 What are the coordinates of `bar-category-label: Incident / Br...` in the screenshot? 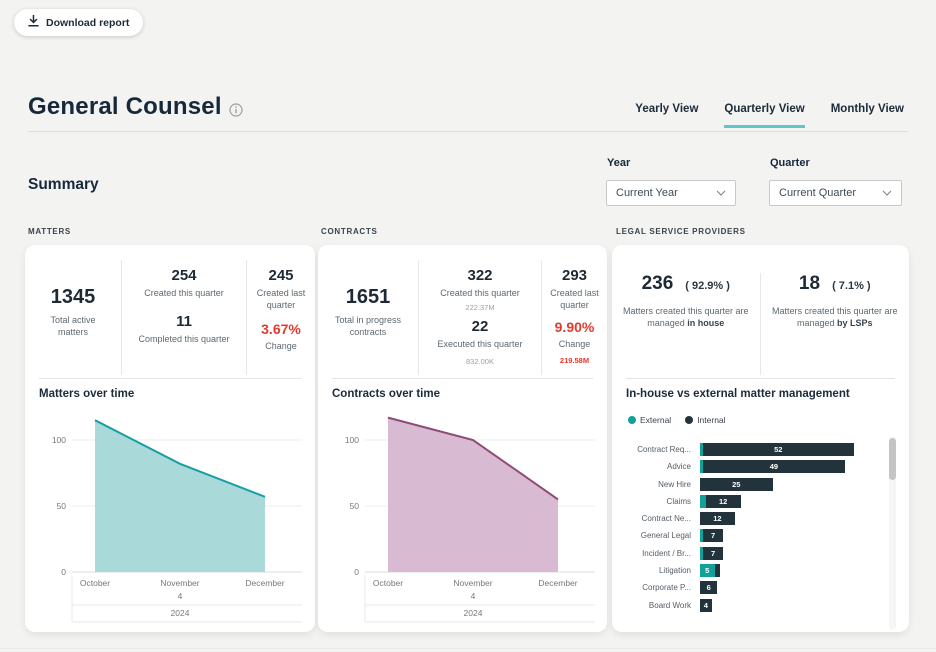 It's located at (666, 553).